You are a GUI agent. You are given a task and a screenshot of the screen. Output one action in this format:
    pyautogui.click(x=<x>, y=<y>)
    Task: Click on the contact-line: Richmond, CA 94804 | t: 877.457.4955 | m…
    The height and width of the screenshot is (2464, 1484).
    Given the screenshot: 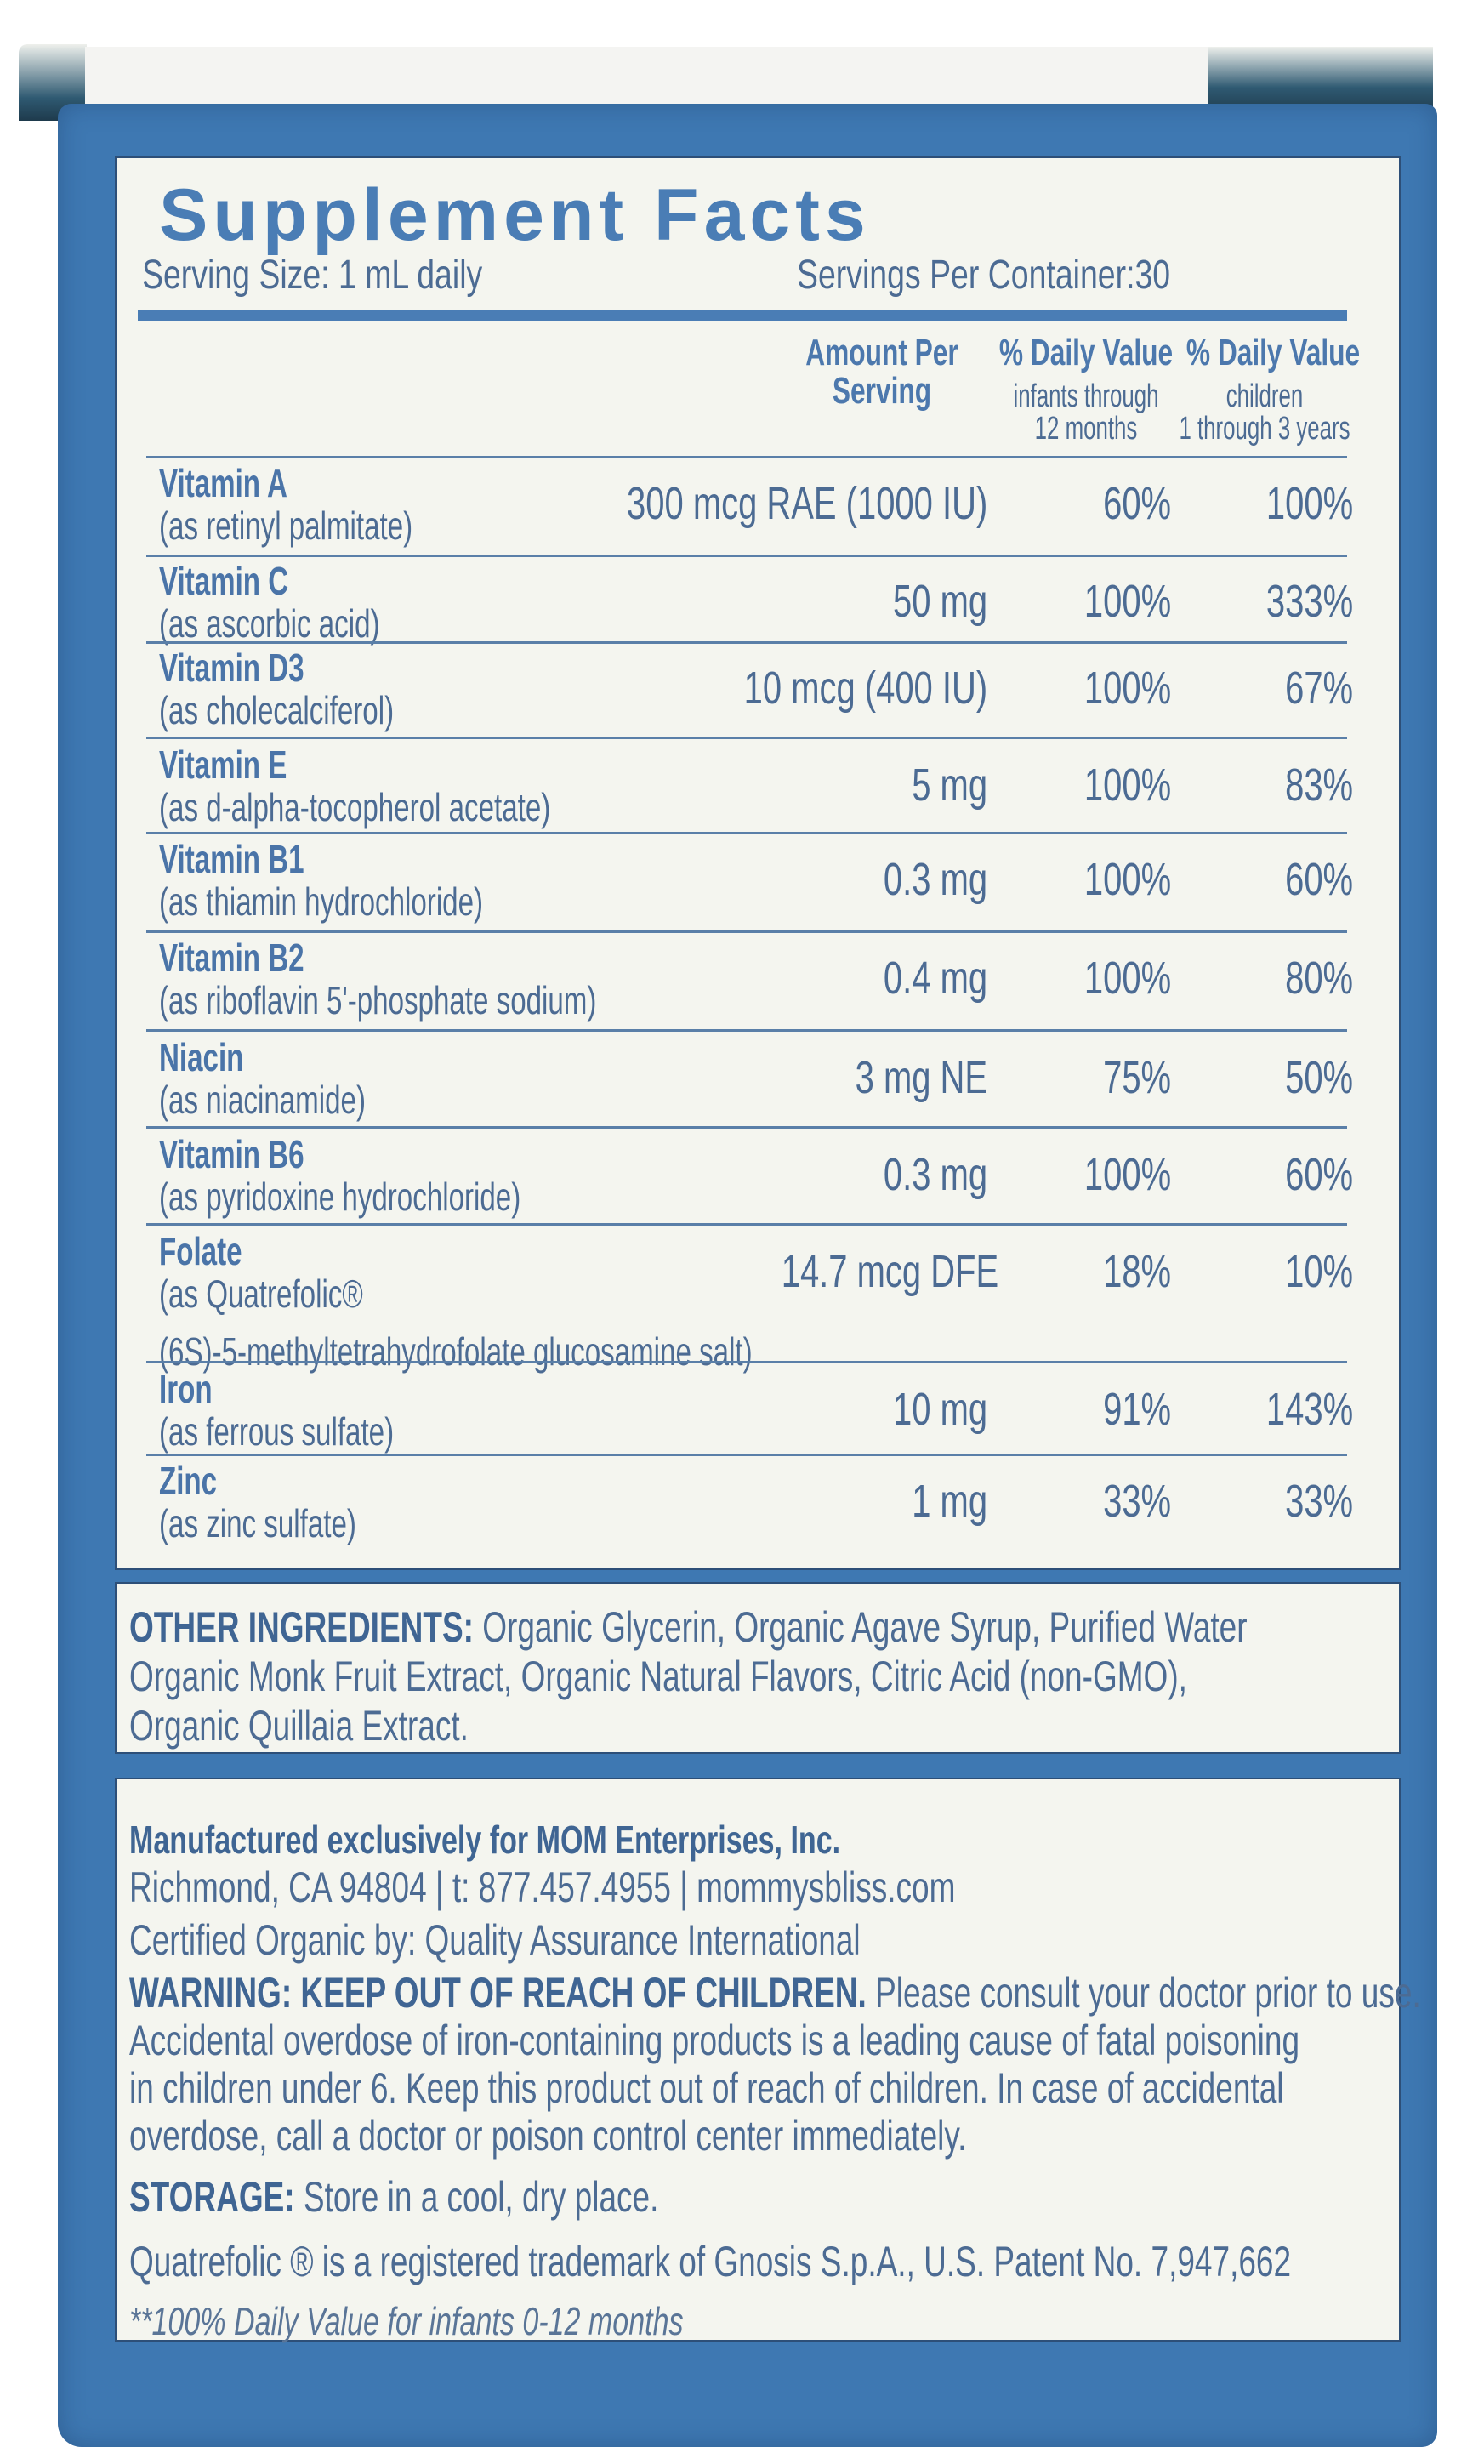 What is the action you would take?
    pyautogui.click(x=542, y=1887)
    